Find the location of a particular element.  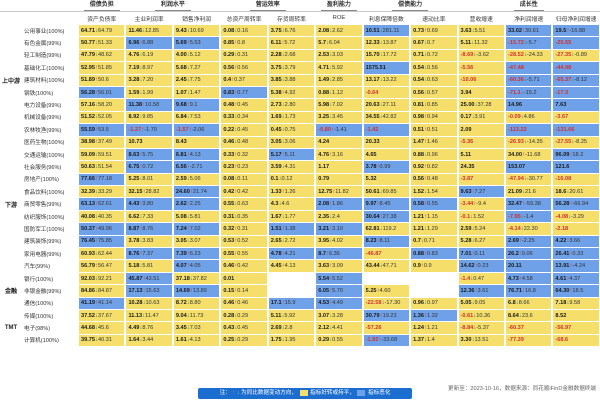

prior-value: 40.35 is located at coordinates (105, 216).